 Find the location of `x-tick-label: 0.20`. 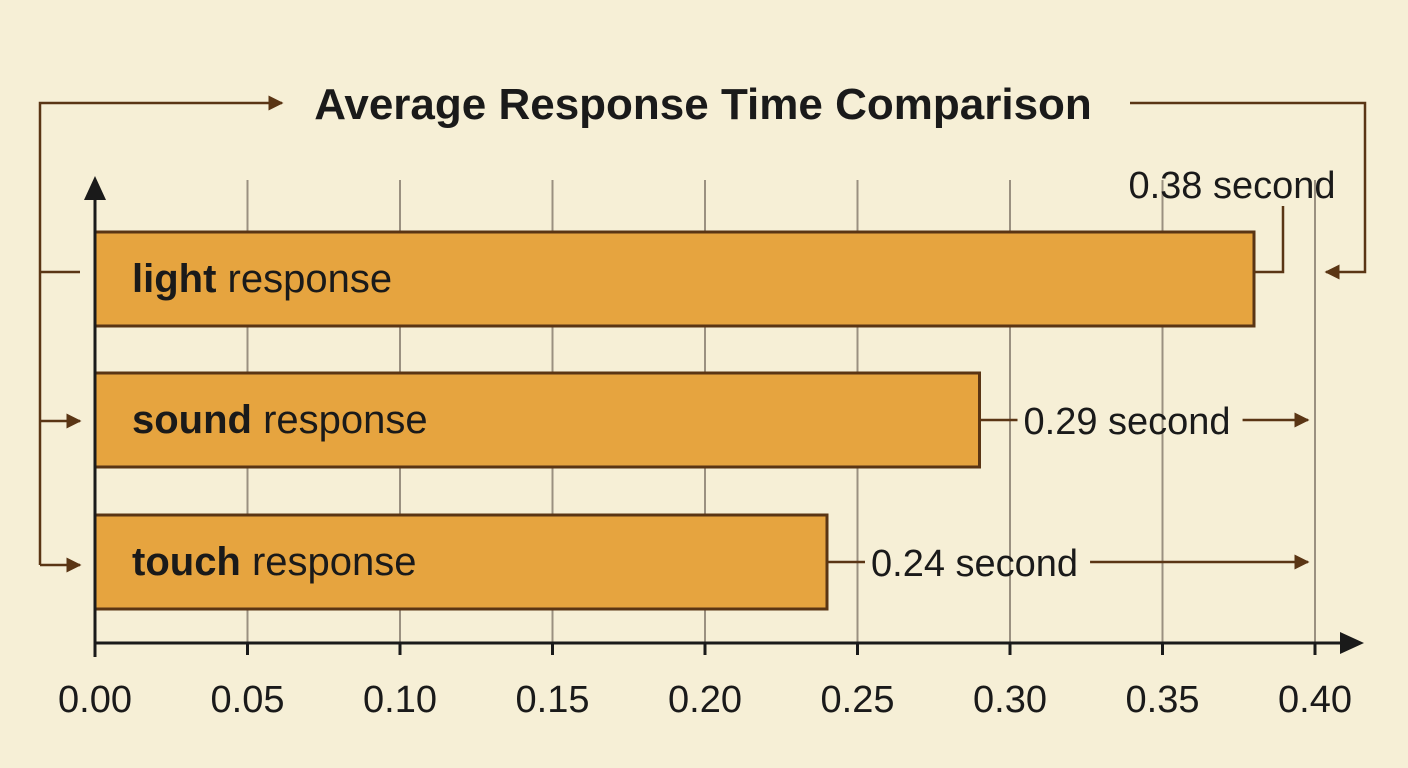

x-tick-label: 0.20 is located at coordinates (705, 700).